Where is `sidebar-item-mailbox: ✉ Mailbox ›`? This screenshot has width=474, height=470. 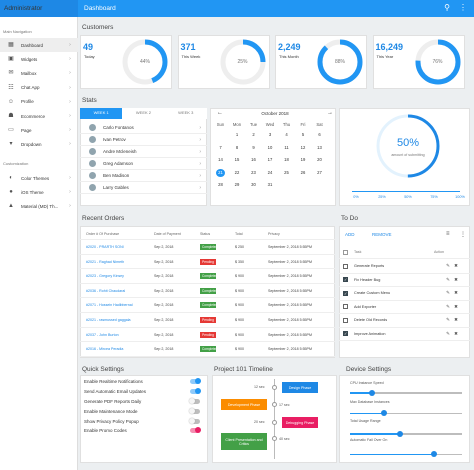
sidebar-item-mailbox: ✉ Mailbox › is located at coordinates (39, 73).